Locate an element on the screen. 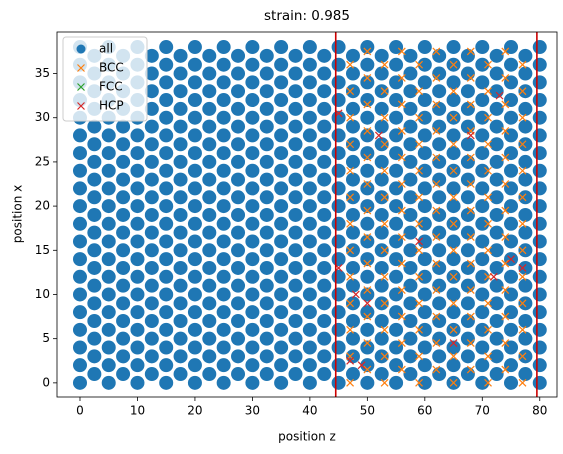  legend: all BCC FCC HCP is located at coordinates (105, 79).